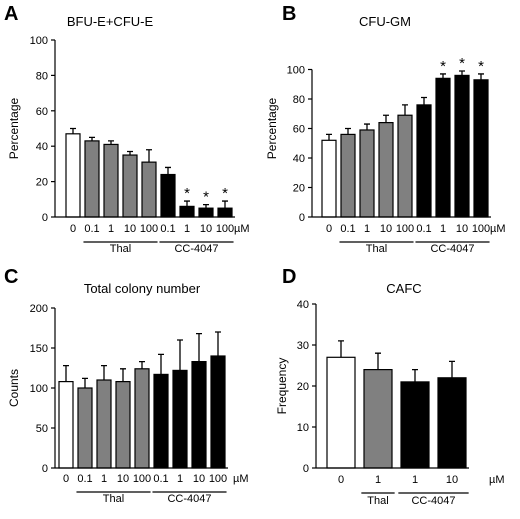 The width and height of the screenshot is (520, 519). What do you see at coordinates (303, 387) in the screenshot?
I see `panel-d-ytick-label: 20` at bounding box center [303, 387].